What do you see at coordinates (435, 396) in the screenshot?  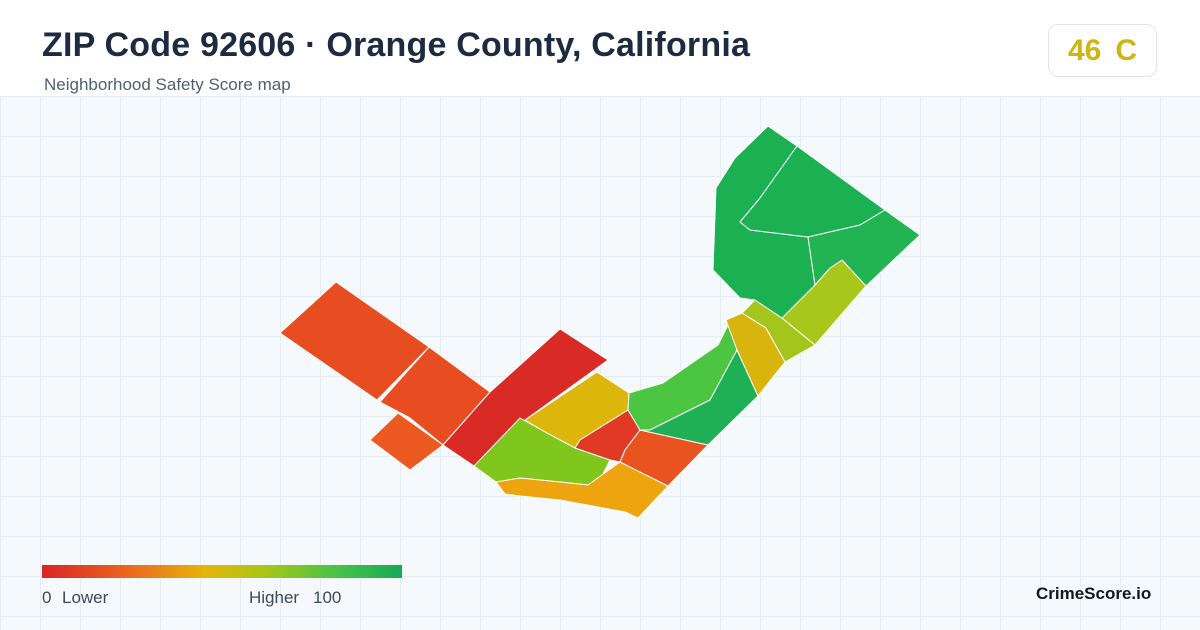 I see `map-region-west-mid` at bounding box center [435, 396].